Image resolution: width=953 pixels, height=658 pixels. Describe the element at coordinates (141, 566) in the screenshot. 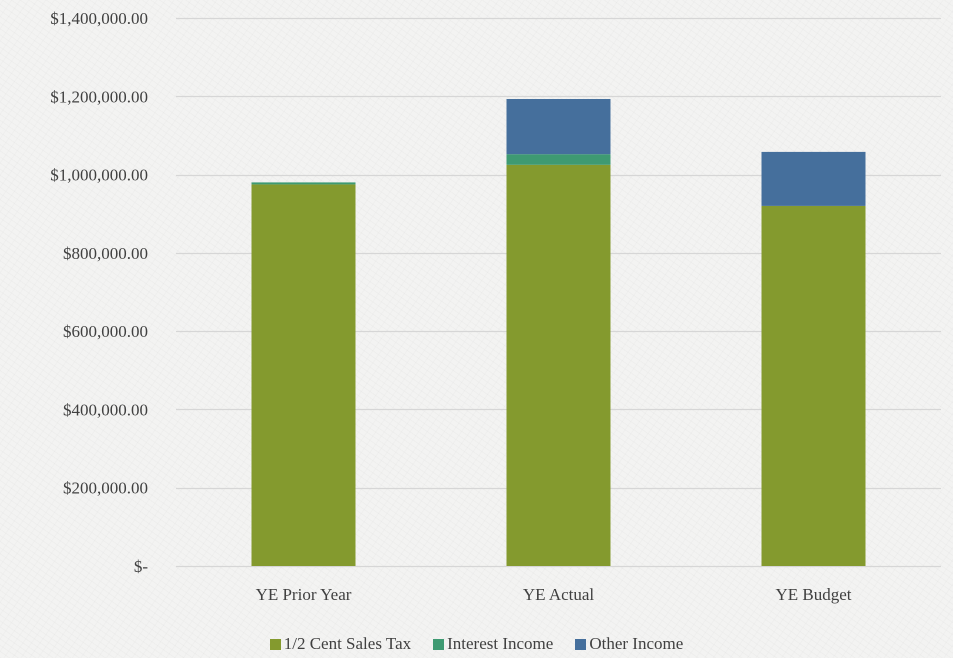

I see `y-tick-label: $-` at that location.